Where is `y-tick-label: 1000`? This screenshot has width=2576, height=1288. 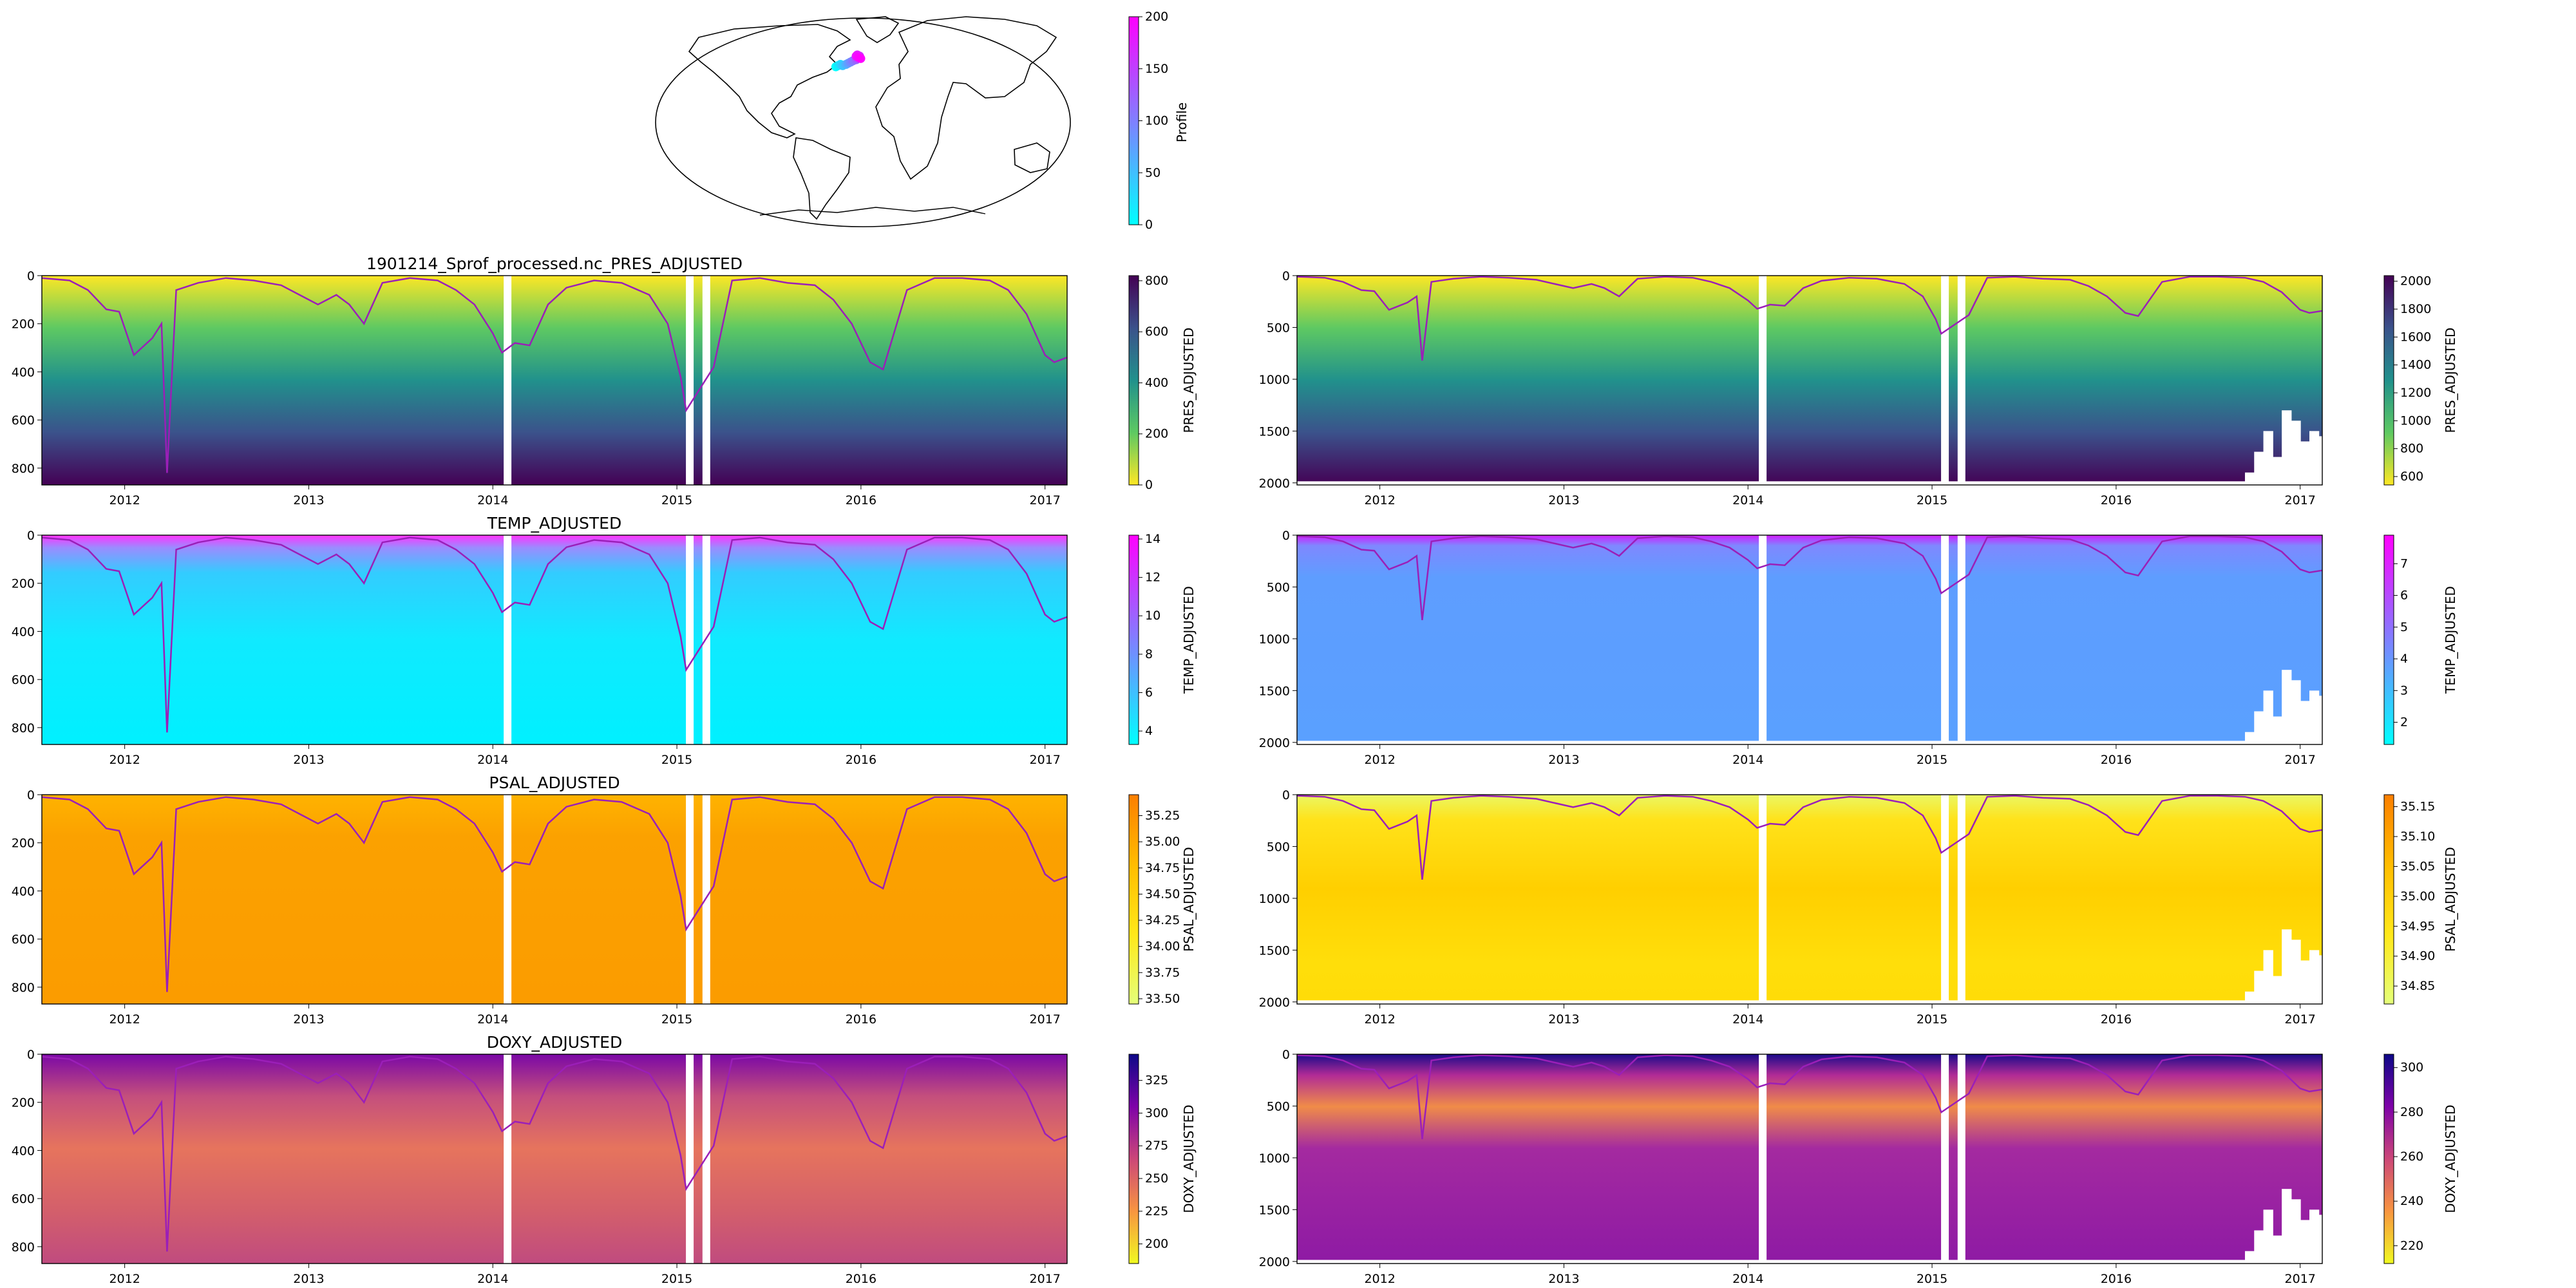
y-tick-label: 1000 is located at coordinates (1274, 899).